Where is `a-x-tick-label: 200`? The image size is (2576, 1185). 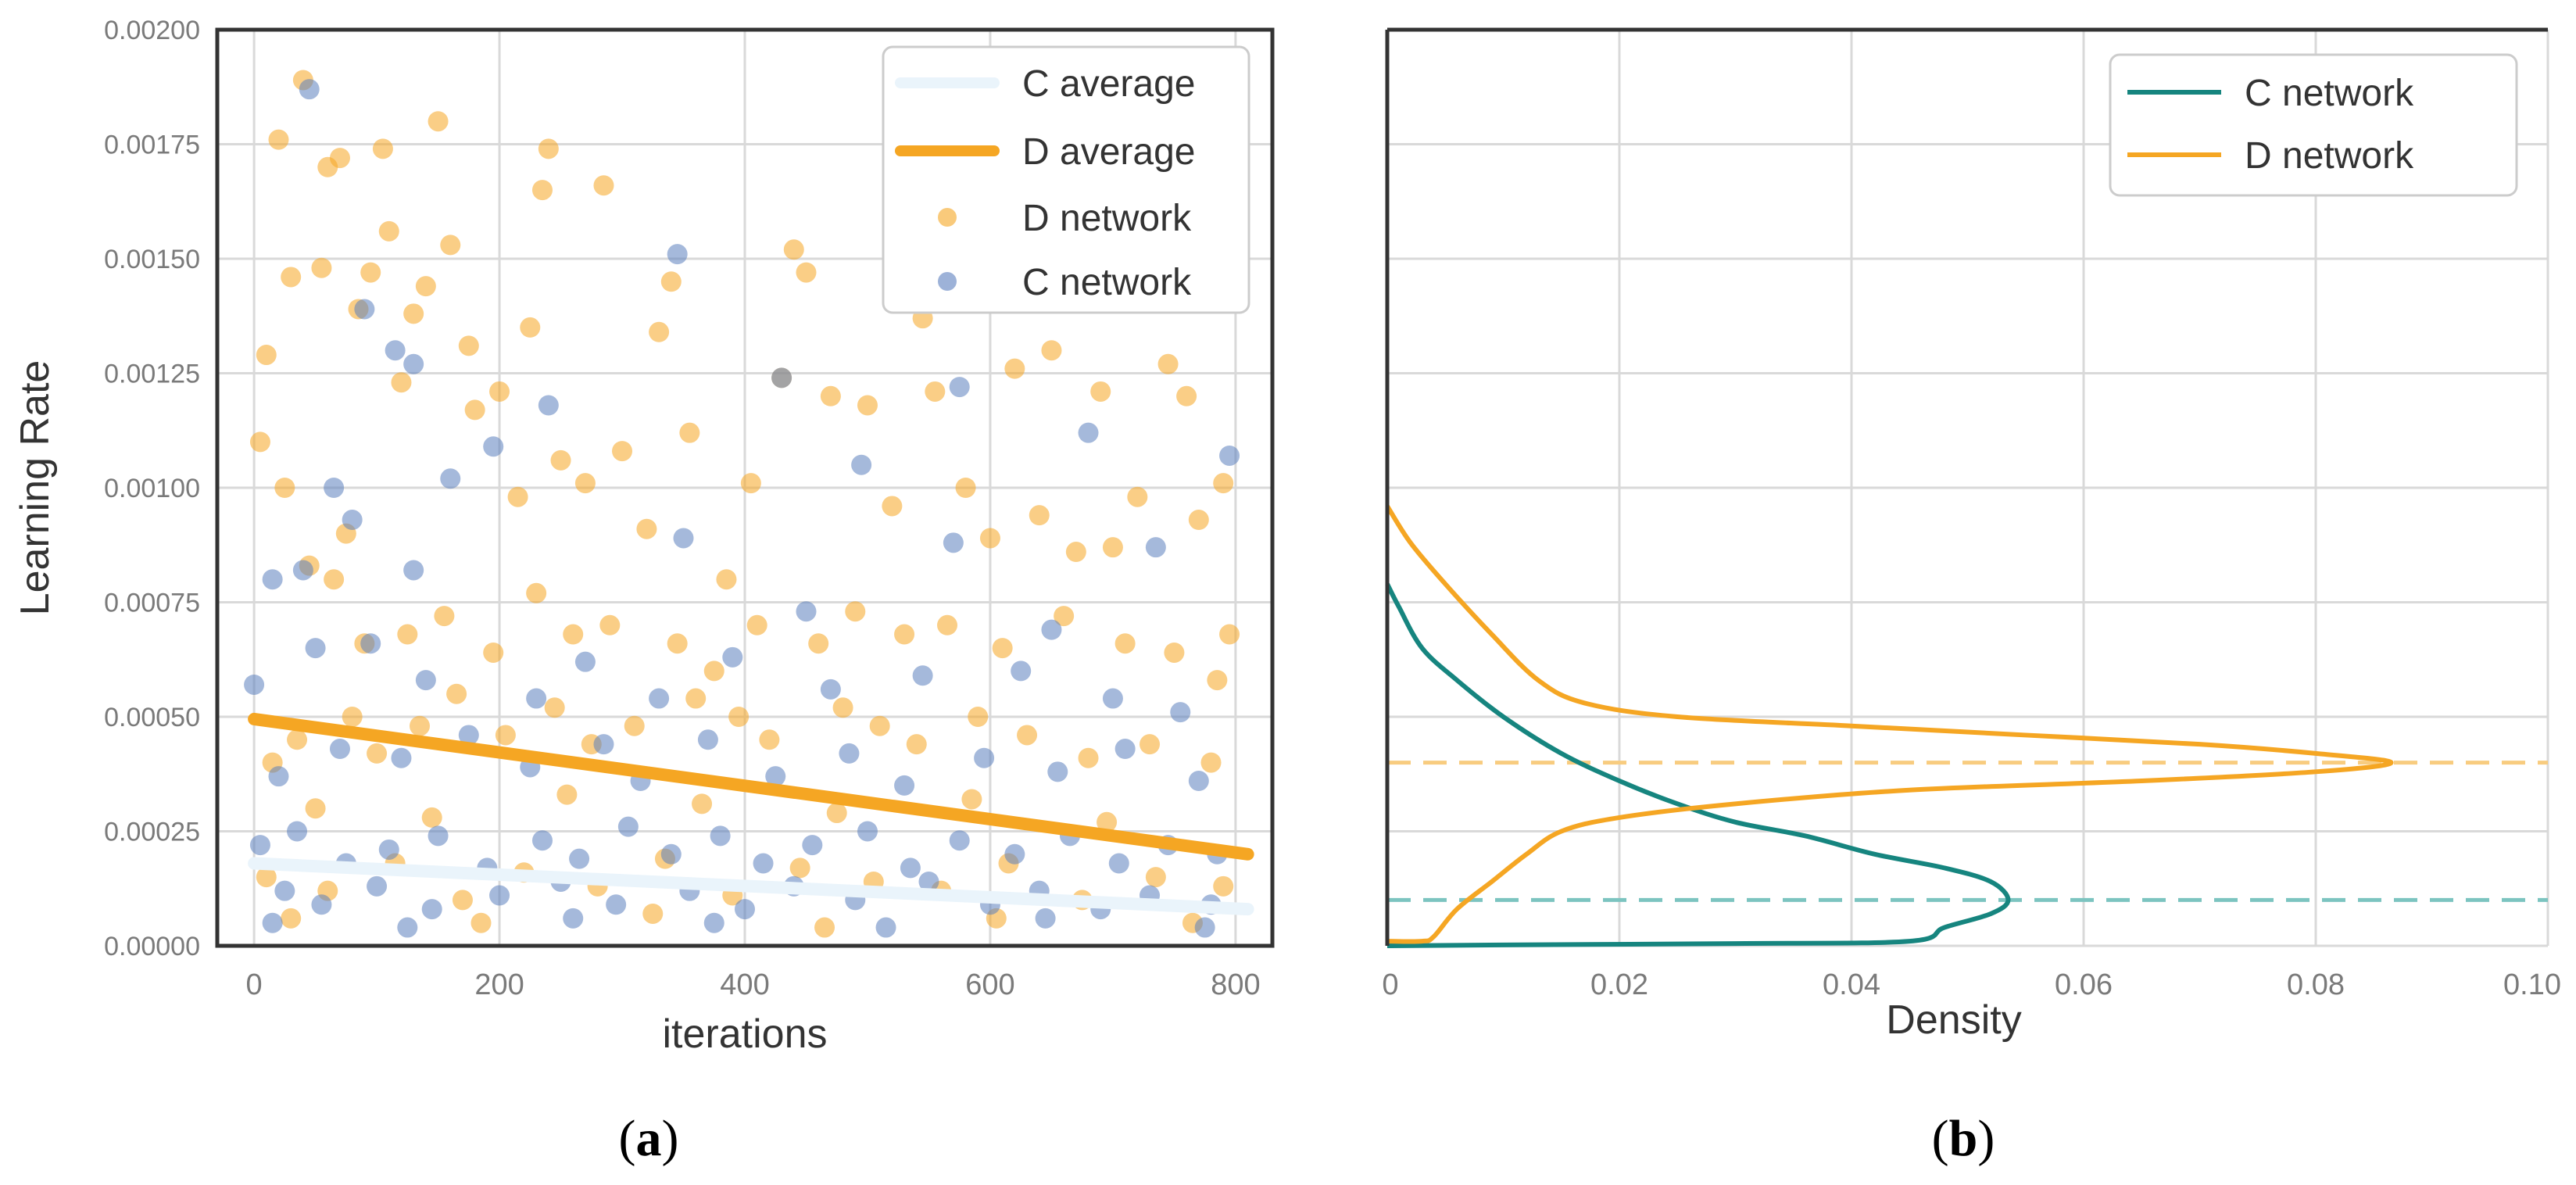
a-x-tick-label: 200 is located at coordinates (499, 984).